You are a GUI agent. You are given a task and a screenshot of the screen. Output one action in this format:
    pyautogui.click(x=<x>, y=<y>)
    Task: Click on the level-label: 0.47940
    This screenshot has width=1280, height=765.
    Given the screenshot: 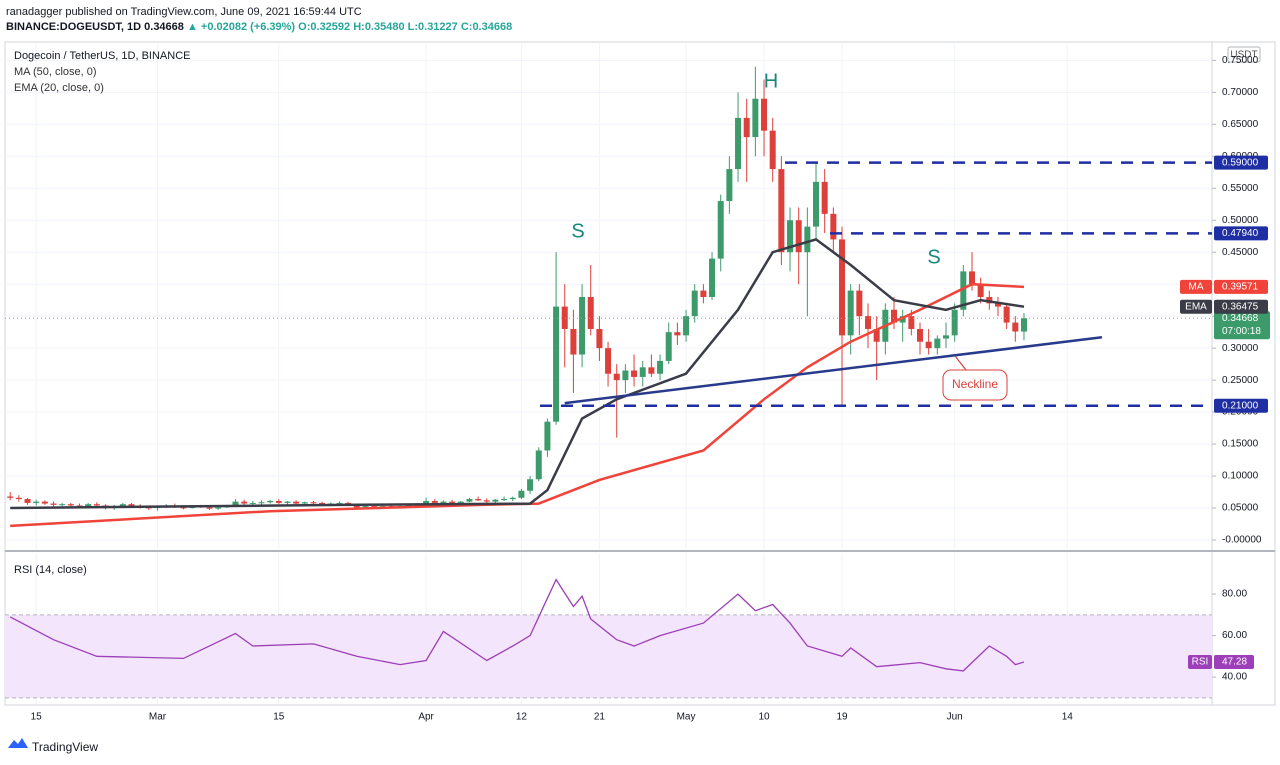 What is the action you would take?
    pyautogui.click(x=1240, y=233)
    